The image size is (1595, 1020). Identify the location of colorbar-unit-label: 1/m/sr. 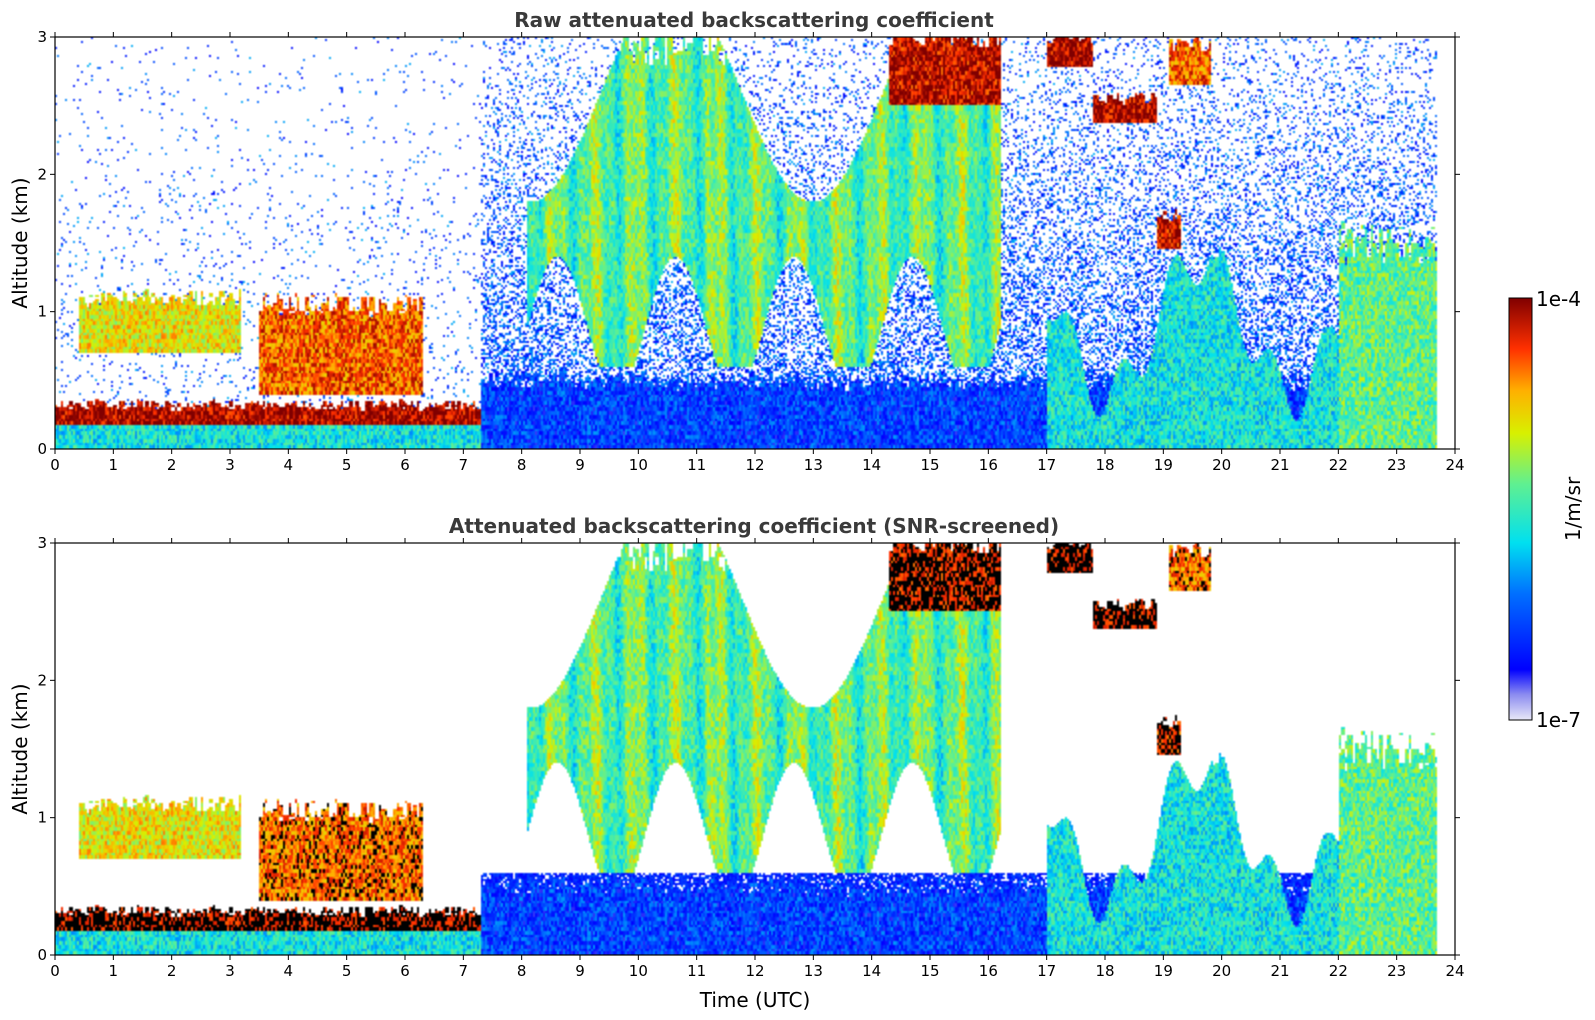
(1573, 508).